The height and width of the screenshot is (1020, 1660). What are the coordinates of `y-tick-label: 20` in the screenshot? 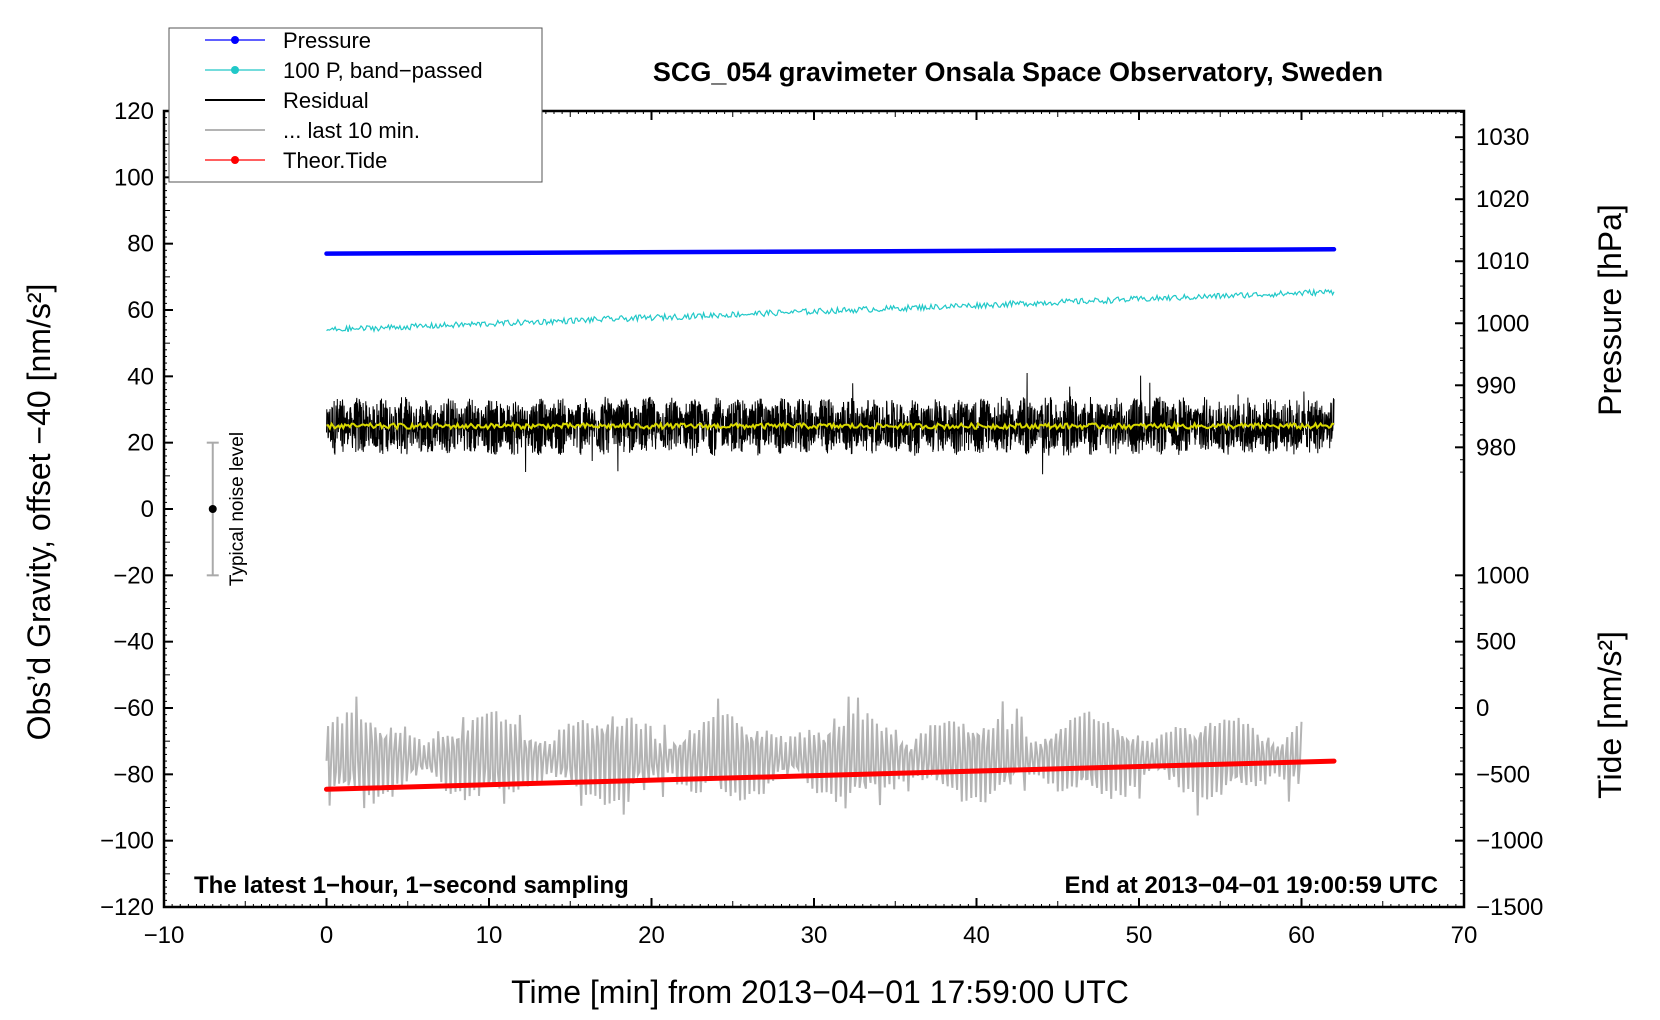 It's located at (140, 443).